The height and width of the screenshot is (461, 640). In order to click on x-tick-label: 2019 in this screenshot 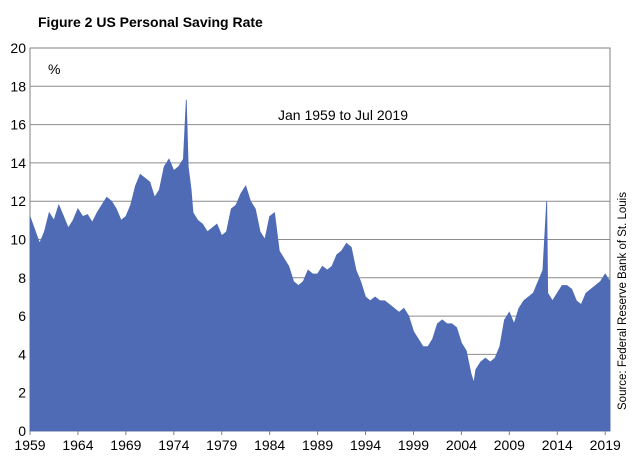, I will do `click(605, 445)`.